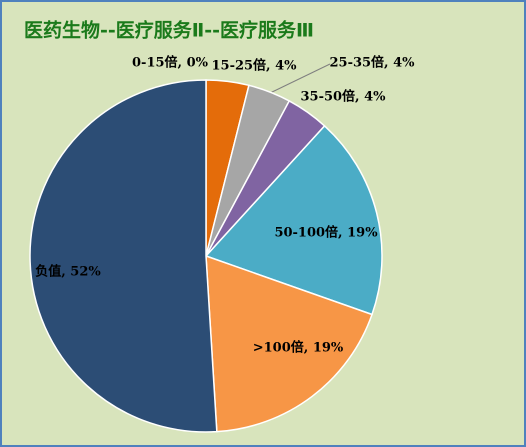  Describe the element at coordinates (169, 30) in the screenshot. I see `chart-title: 医药生物--医疗服务Ⅱ--医疗服务Ⅲ` at that location.